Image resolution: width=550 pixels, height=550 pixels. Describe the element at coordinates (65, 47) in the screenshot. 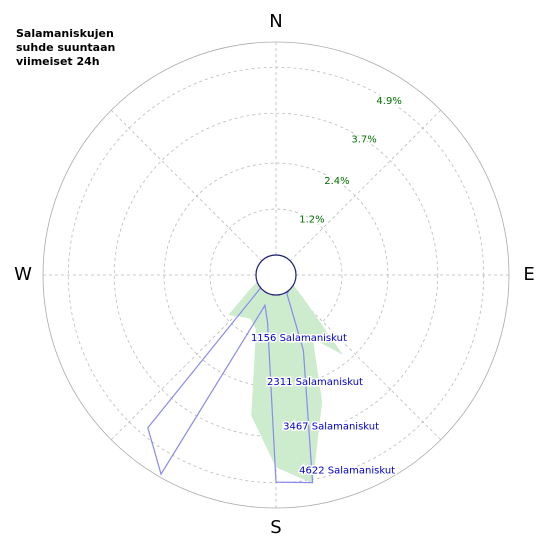

I see `chart-title: suhde suuntaan` at that location.